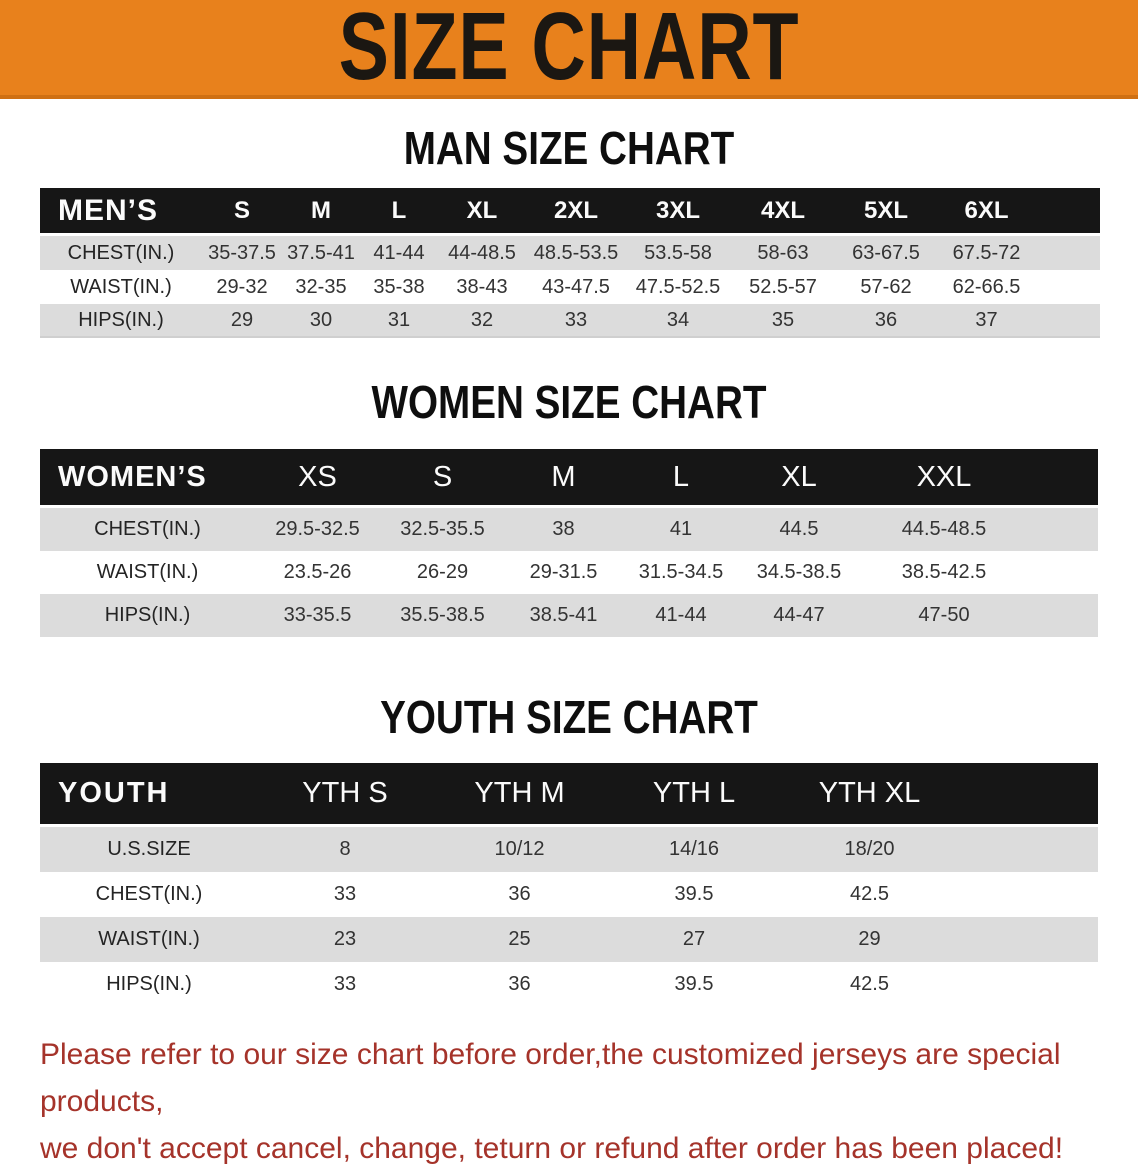 The height and width of the screenshot is (1172, 1138). What do you see at coordinates (869, 795) in the screenshot?
I see `size-column-header: YTH XL` at bounding box center [869, 795].